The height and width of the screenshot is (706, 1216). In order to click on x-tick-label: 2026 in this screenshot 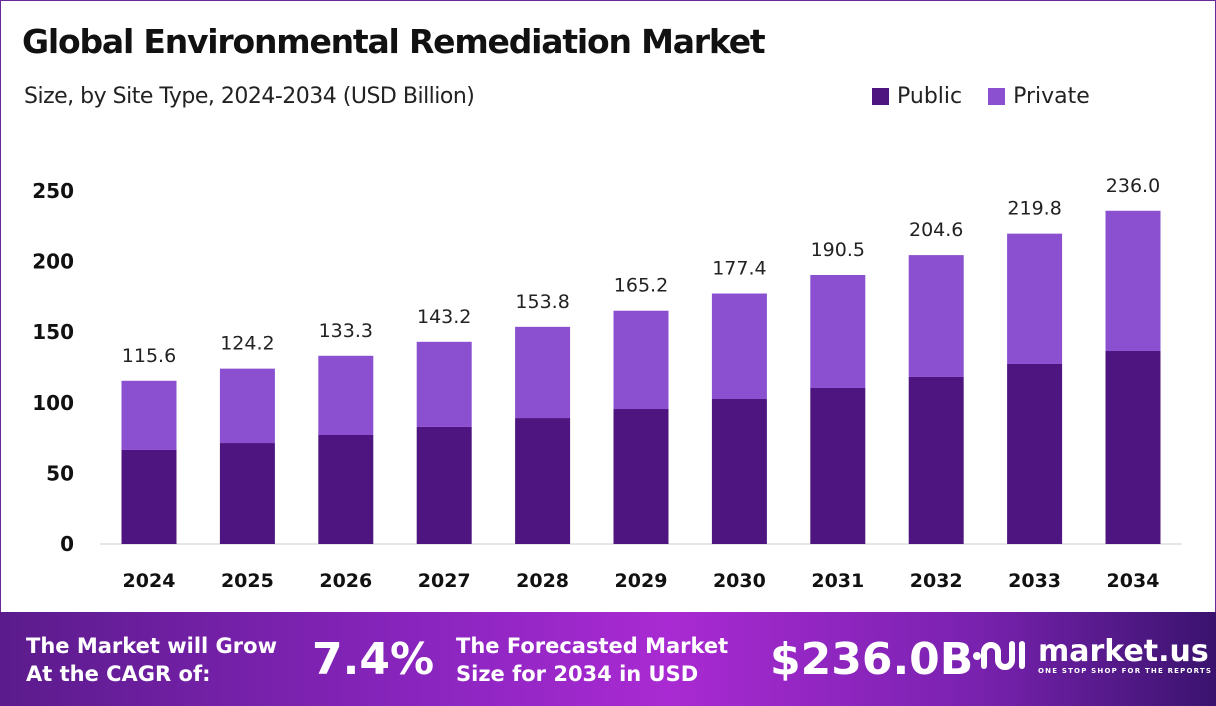, I will do `click(345, 581)`.